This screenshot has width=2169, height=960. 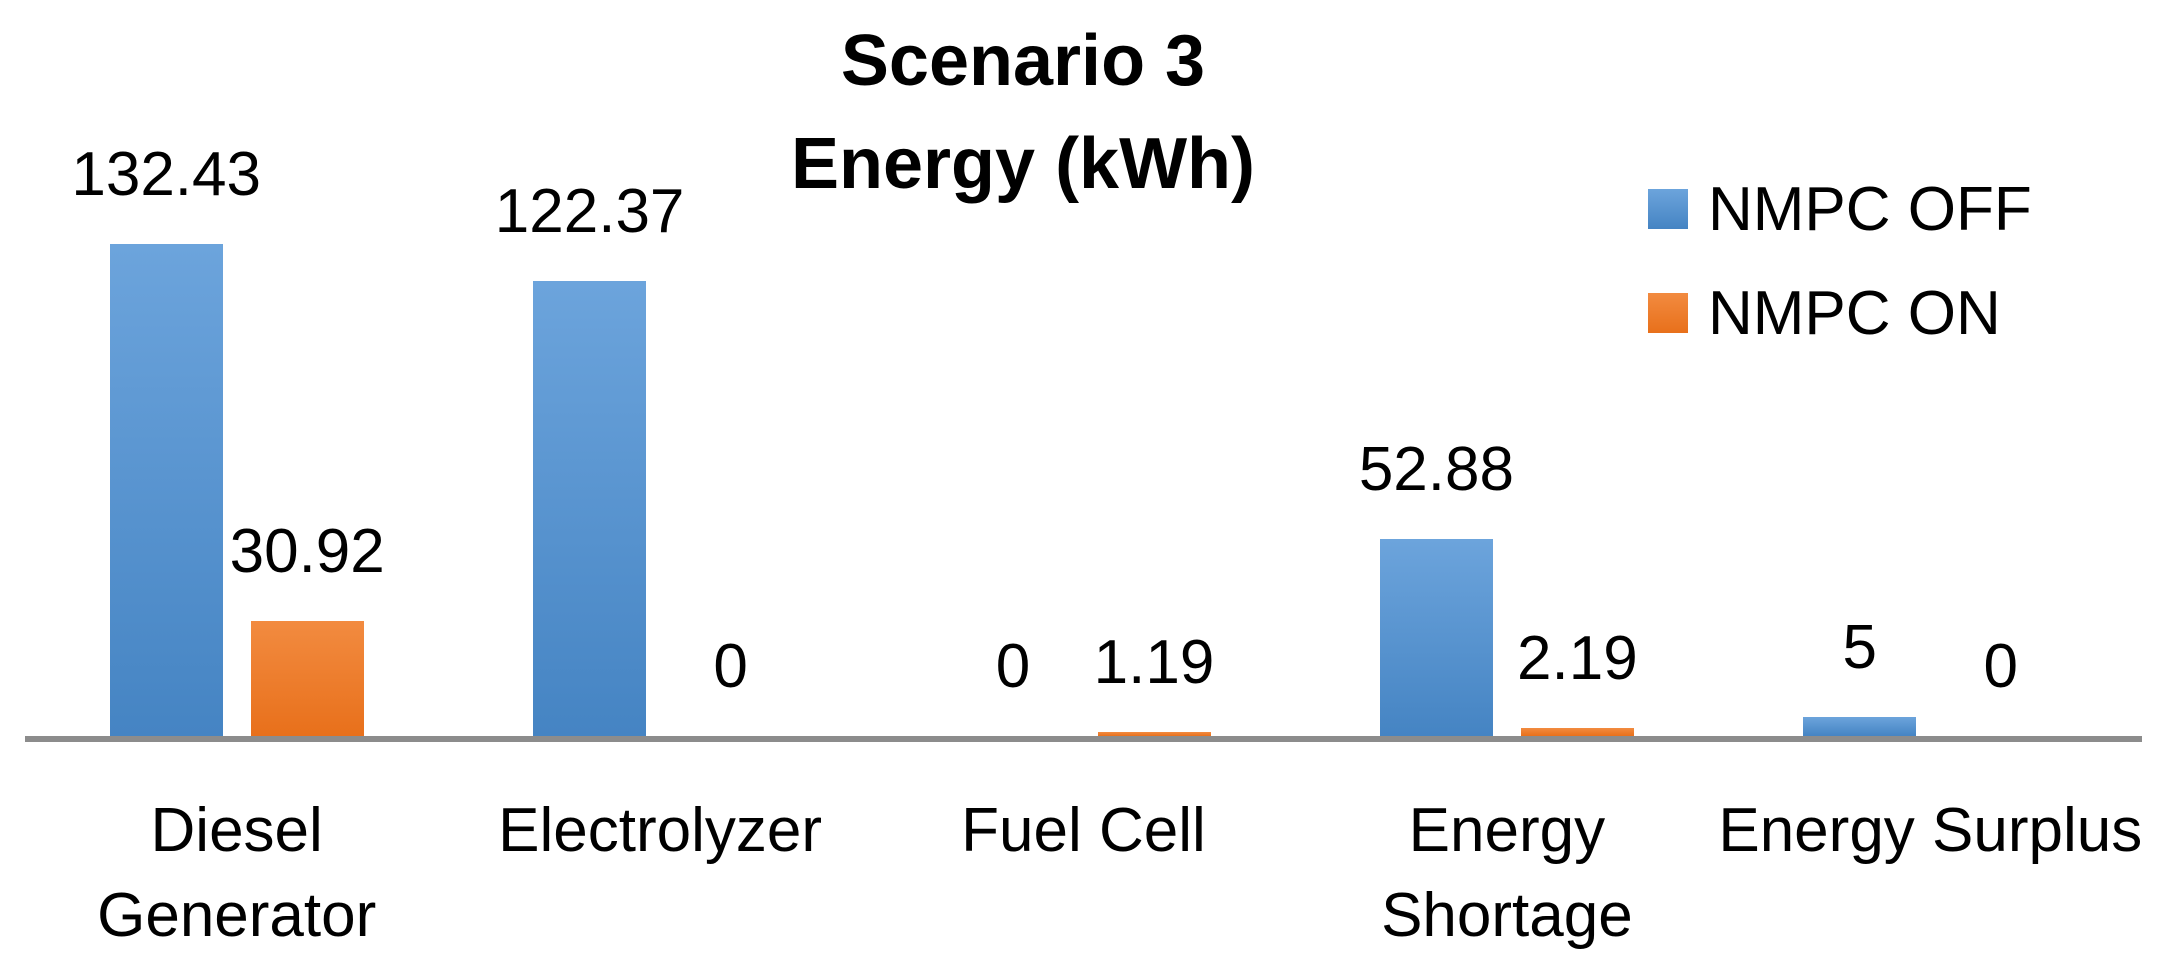 What do you see at coordinates (1436, 470) in the screenshot?
I see `data-label-nmpc-off-energy-shortage: 52.88` at bounding box center [1436, 470].